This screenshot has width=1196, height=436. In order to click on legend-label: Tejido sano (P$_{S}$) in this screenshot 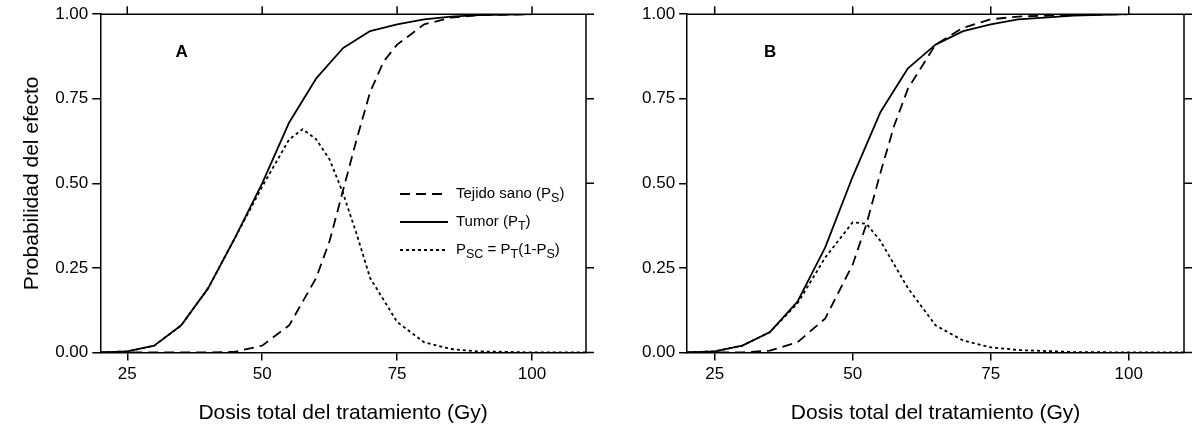, I will do `click(510, 194)`.